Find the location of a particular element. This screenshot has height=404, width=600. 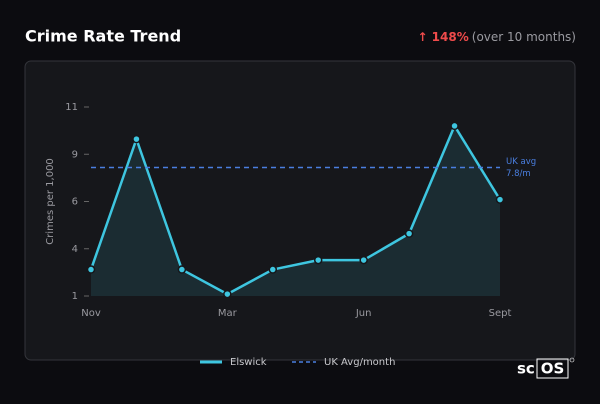

change-summary: ↑ 148% (over 10 months) is located at coordinates (496, 37).